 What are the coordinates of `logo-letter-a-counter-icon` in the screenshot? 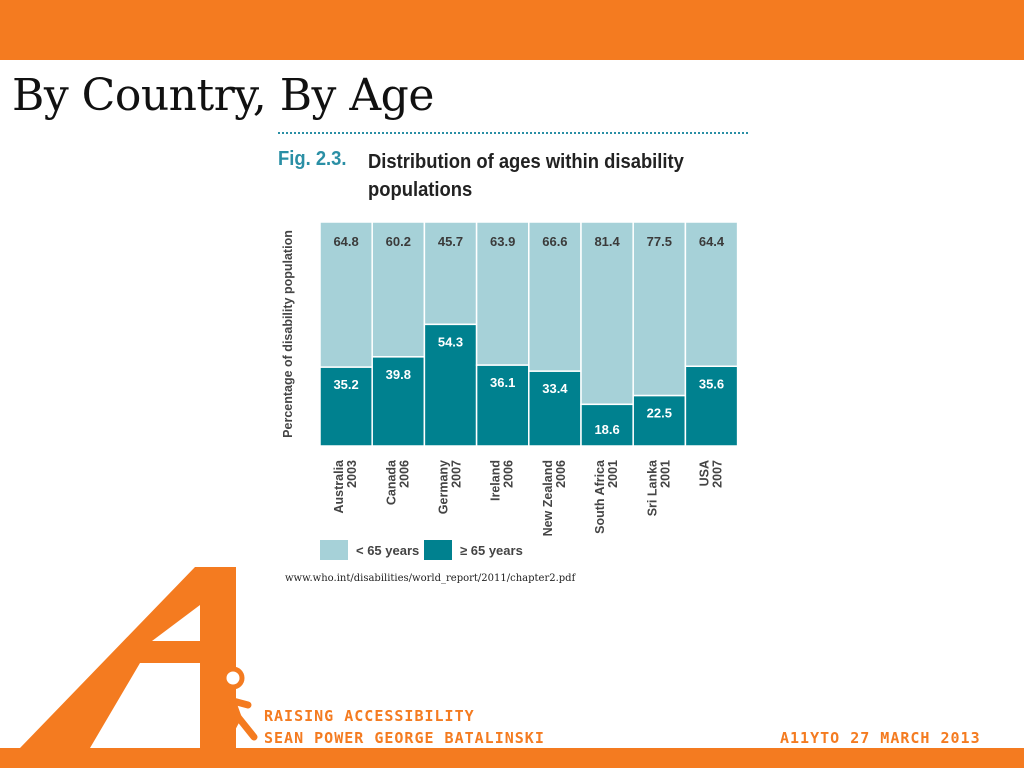 It's located at (176, 623).